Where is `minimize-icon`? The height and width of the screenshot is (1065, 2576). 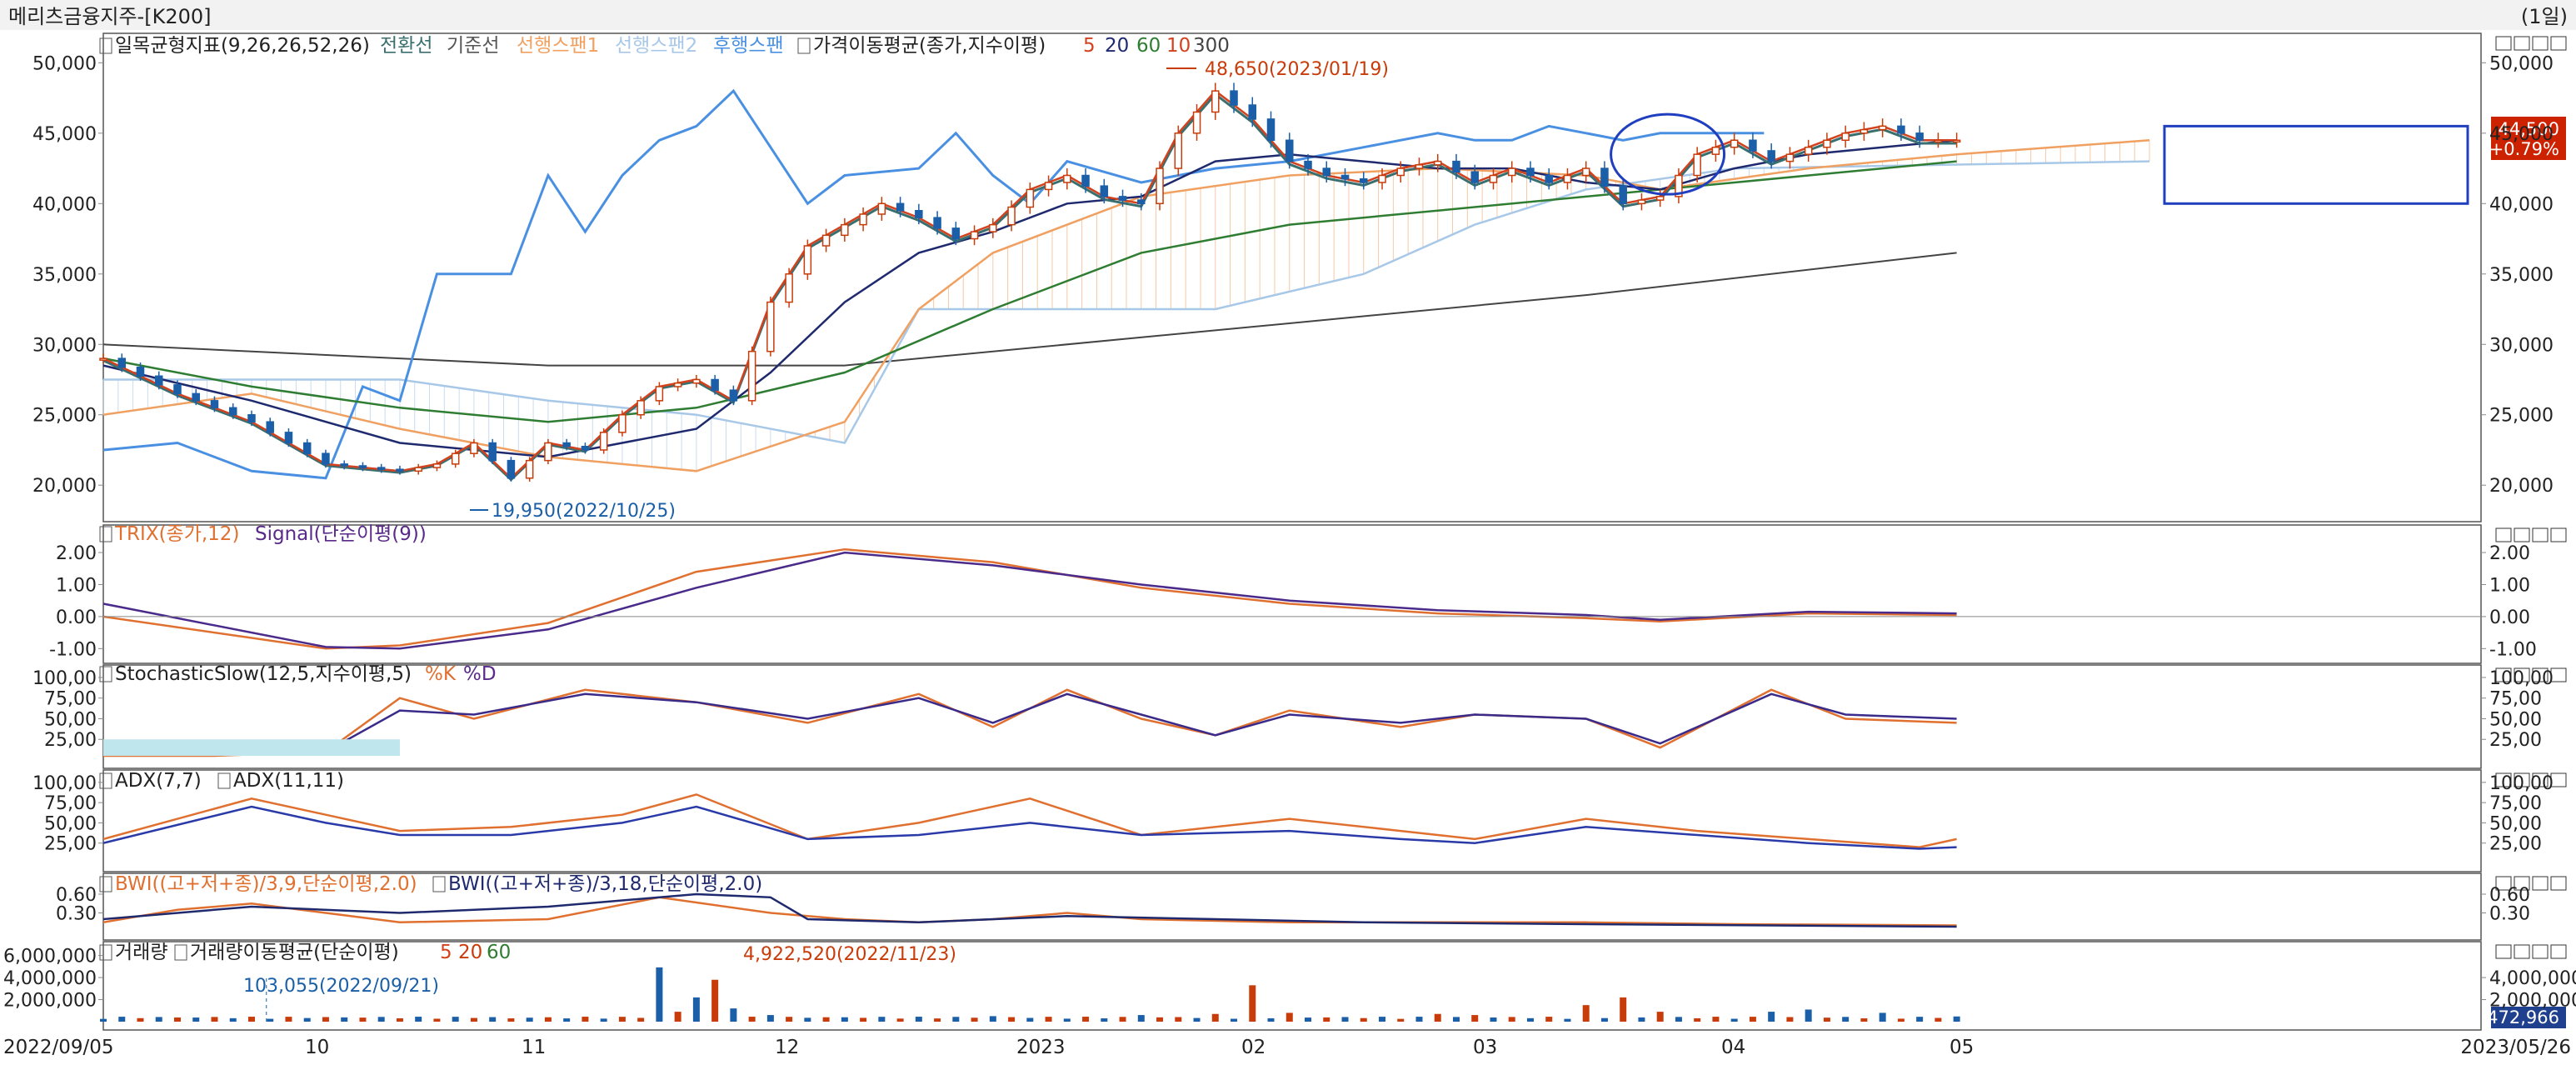 minimize-icon is located at coordinates (2522, 535).